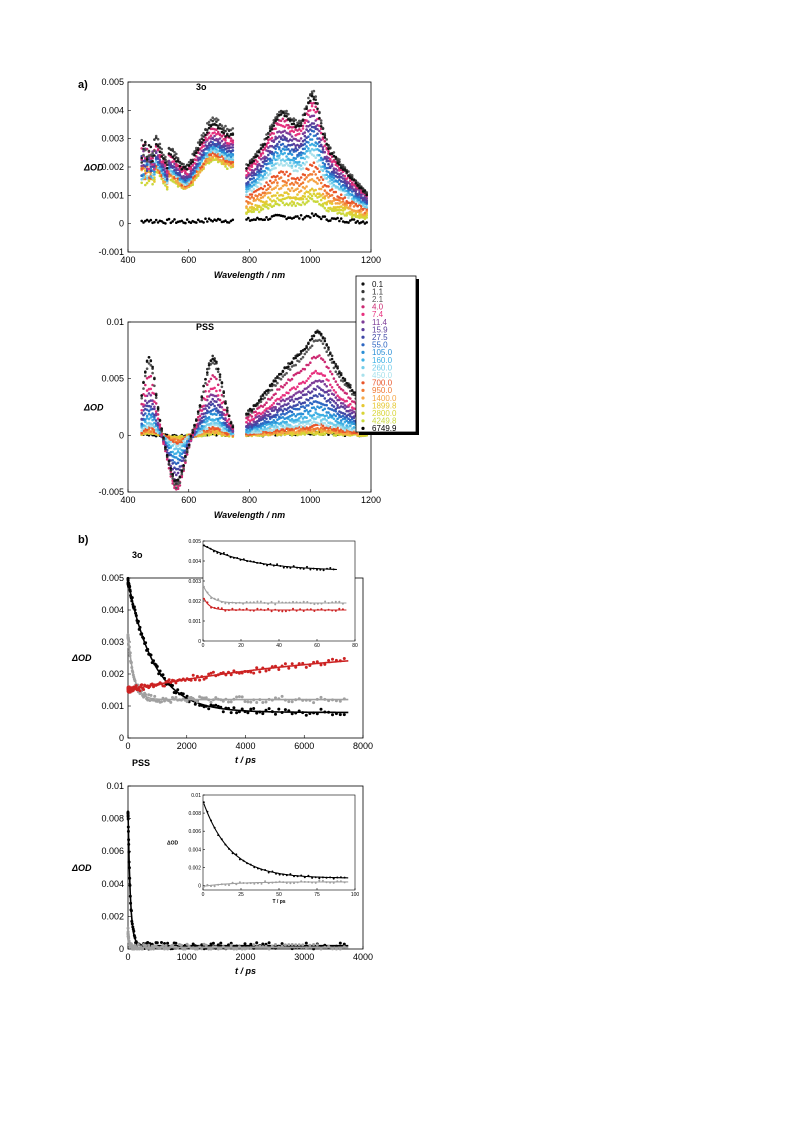 The width and height of the screenshot is (793, 1121). I want to click on spec3o-ytick-label: -0.001, so click(111, 252).